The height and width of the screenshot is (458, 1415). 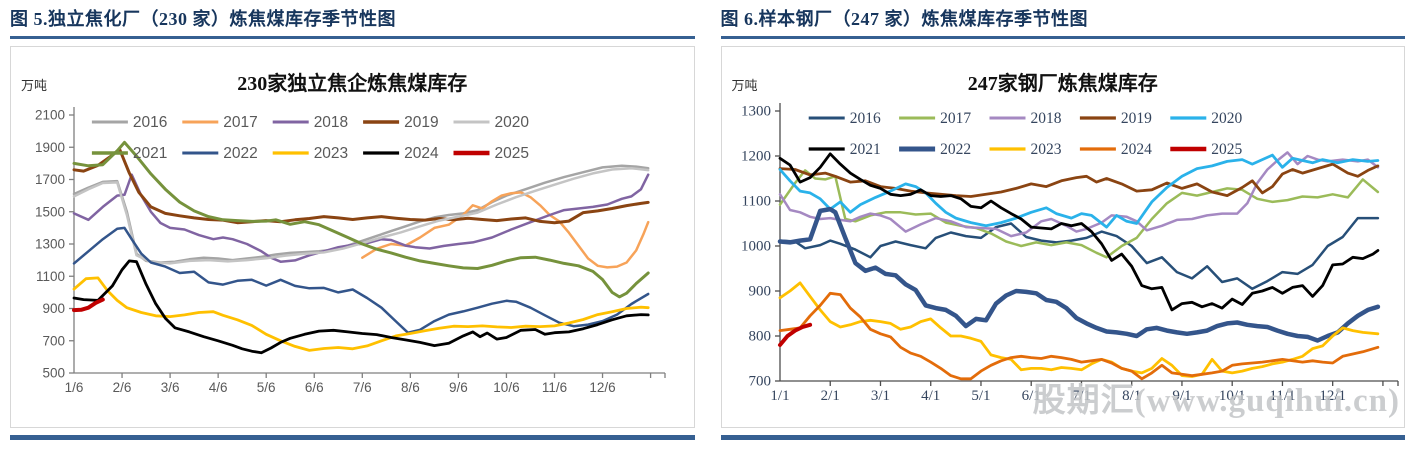 I want to click on x-tick-label: 9/6, so click(x=458, y=387).